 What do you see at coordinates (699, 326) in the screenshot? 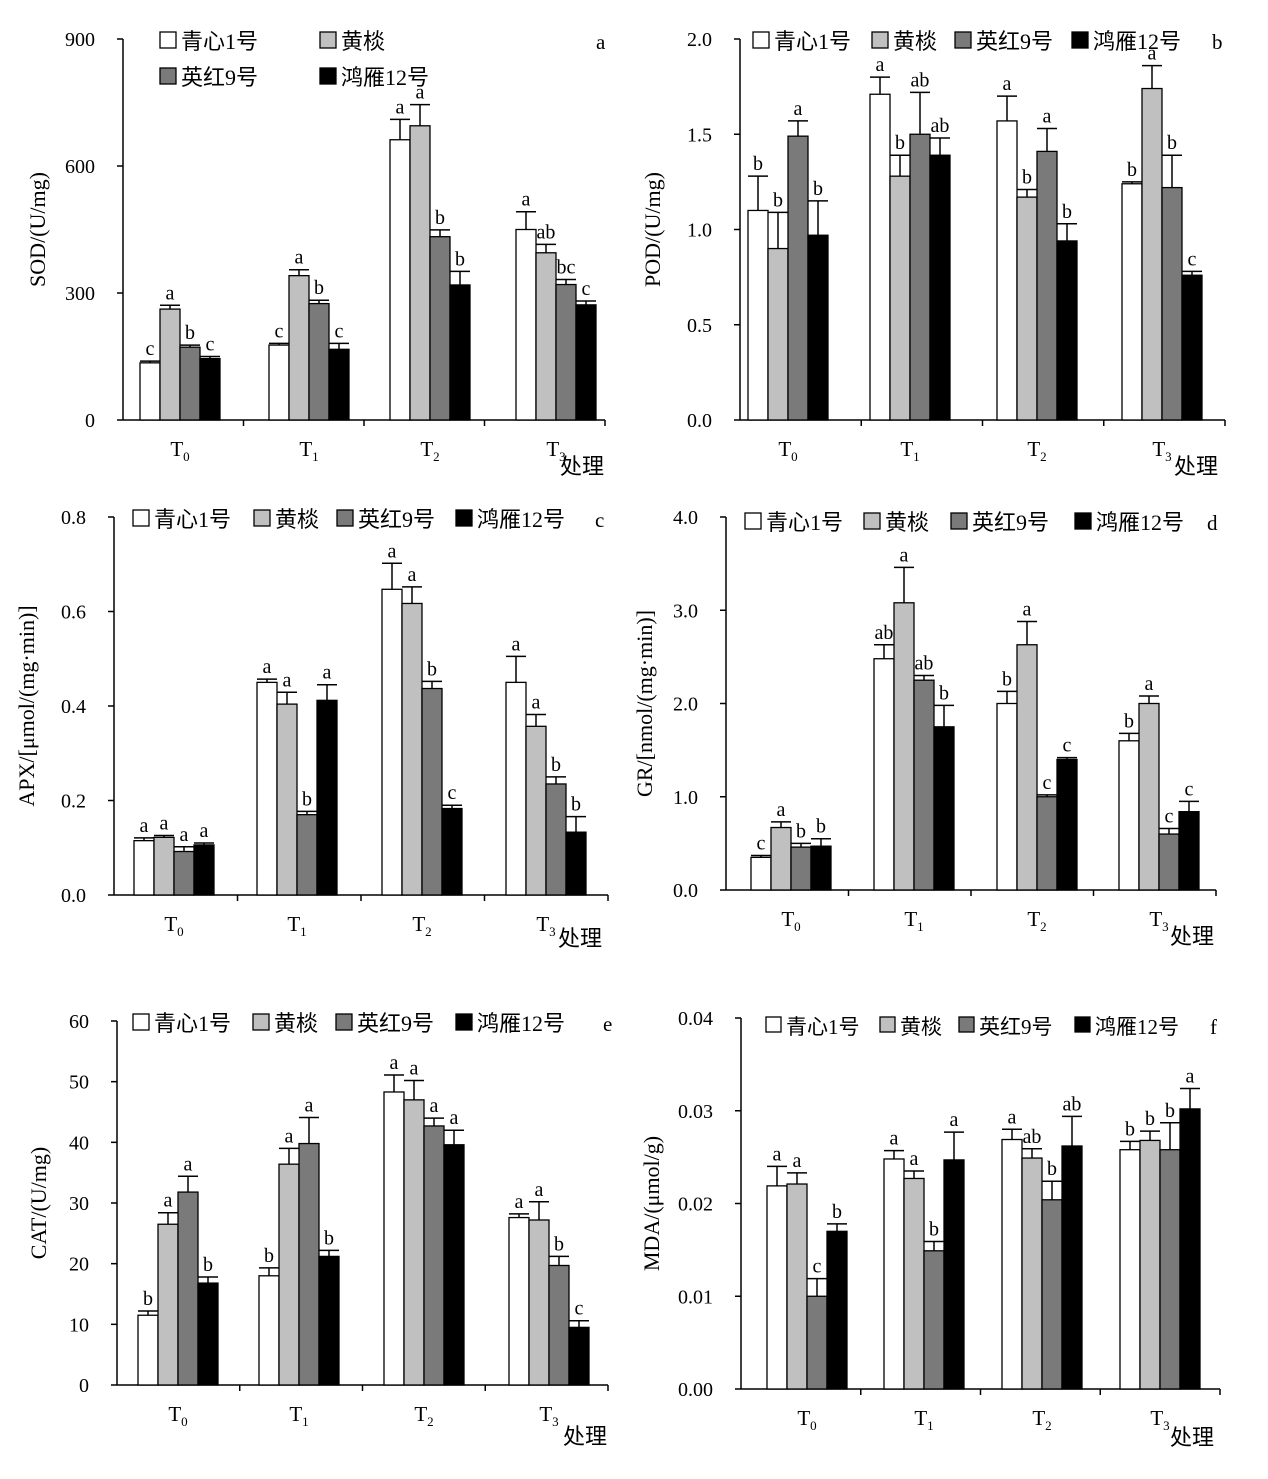
I see `y-tick-label: 0.5` at bounding box center [699, 326].